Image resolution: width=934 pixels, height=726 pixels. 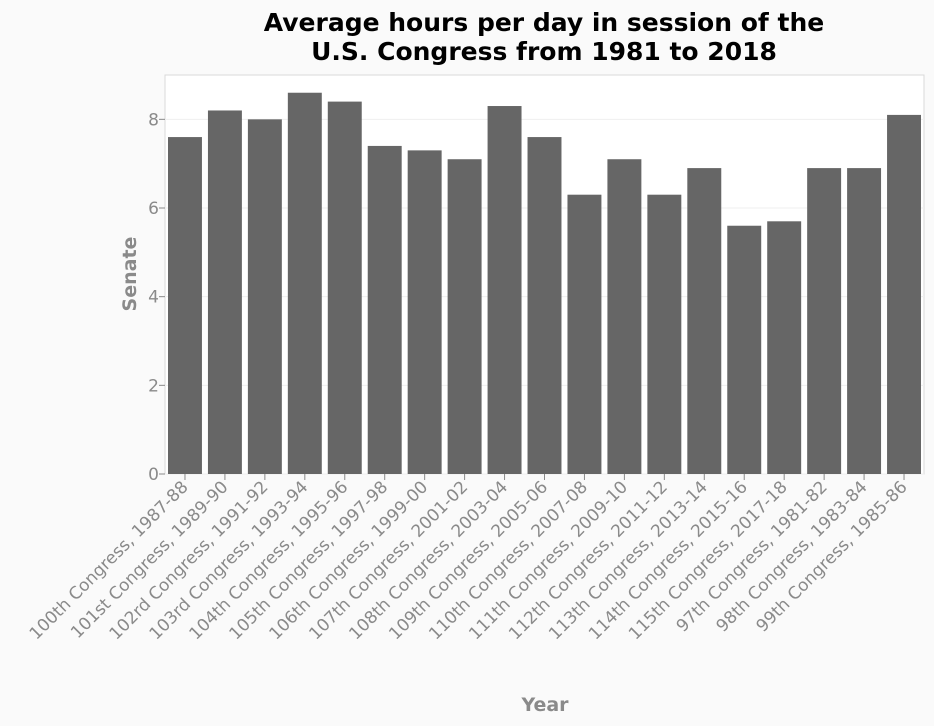 What do you see at coordinates (153, 120) in the screenshot?
I see `y-tick-label: 8` at bounding box center [153, 120].